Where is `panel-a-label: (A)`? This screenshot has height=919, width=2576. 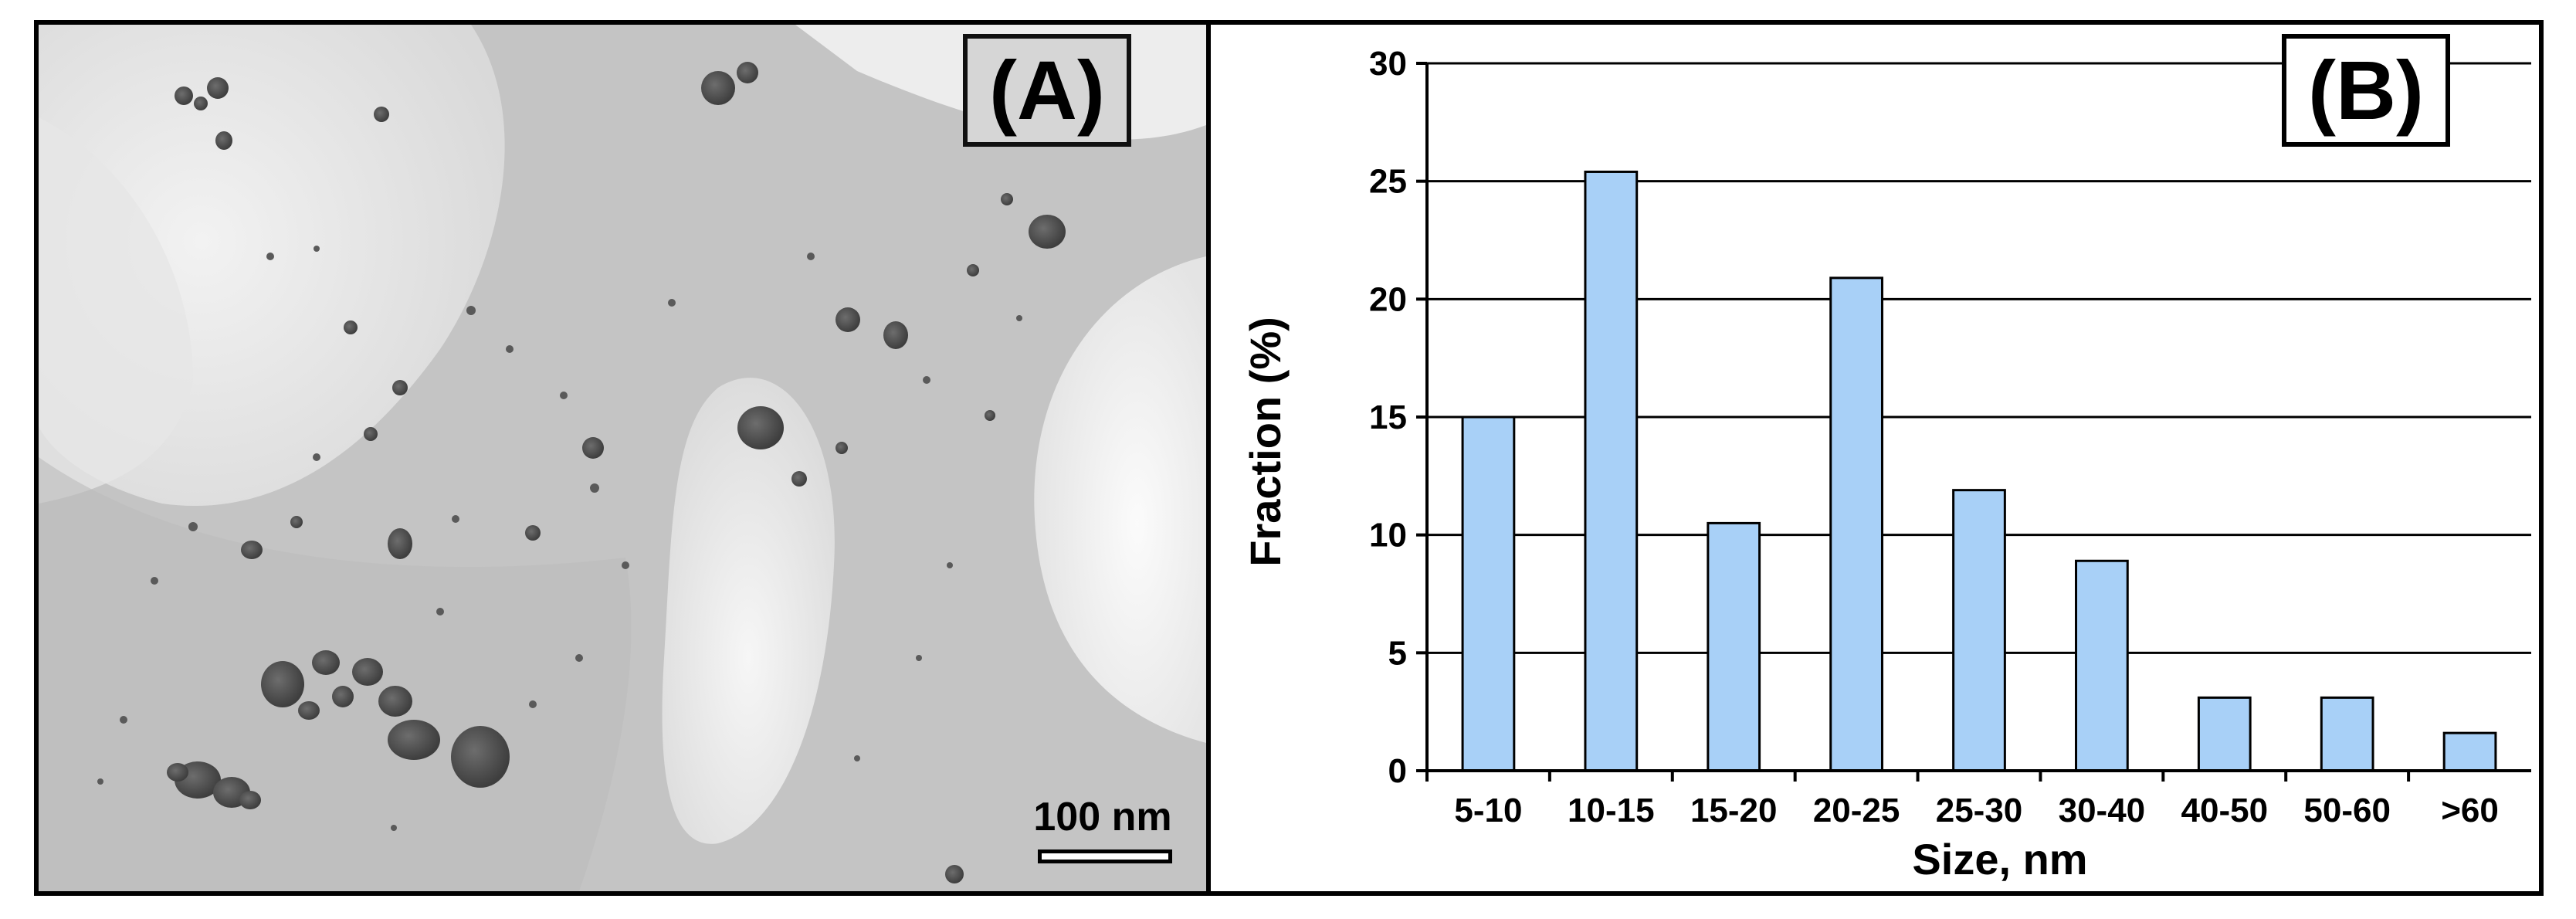
panel-a-label: (A) is located at coordinates (1047, 90).